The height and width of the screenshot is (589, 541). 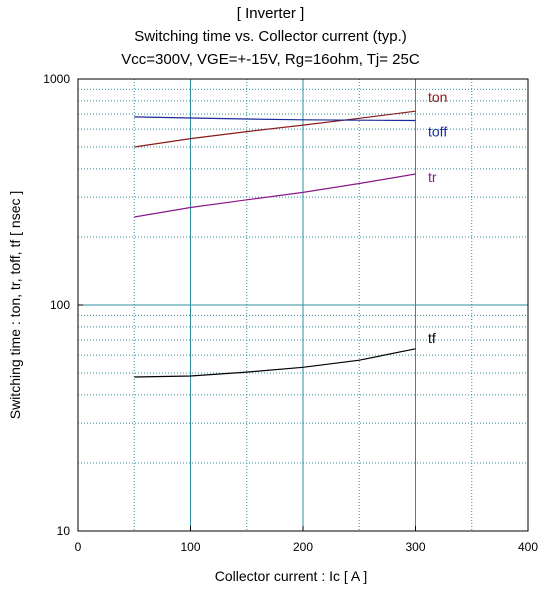 I want to click on series-label-tr: tr, so click(x=432, y=177).